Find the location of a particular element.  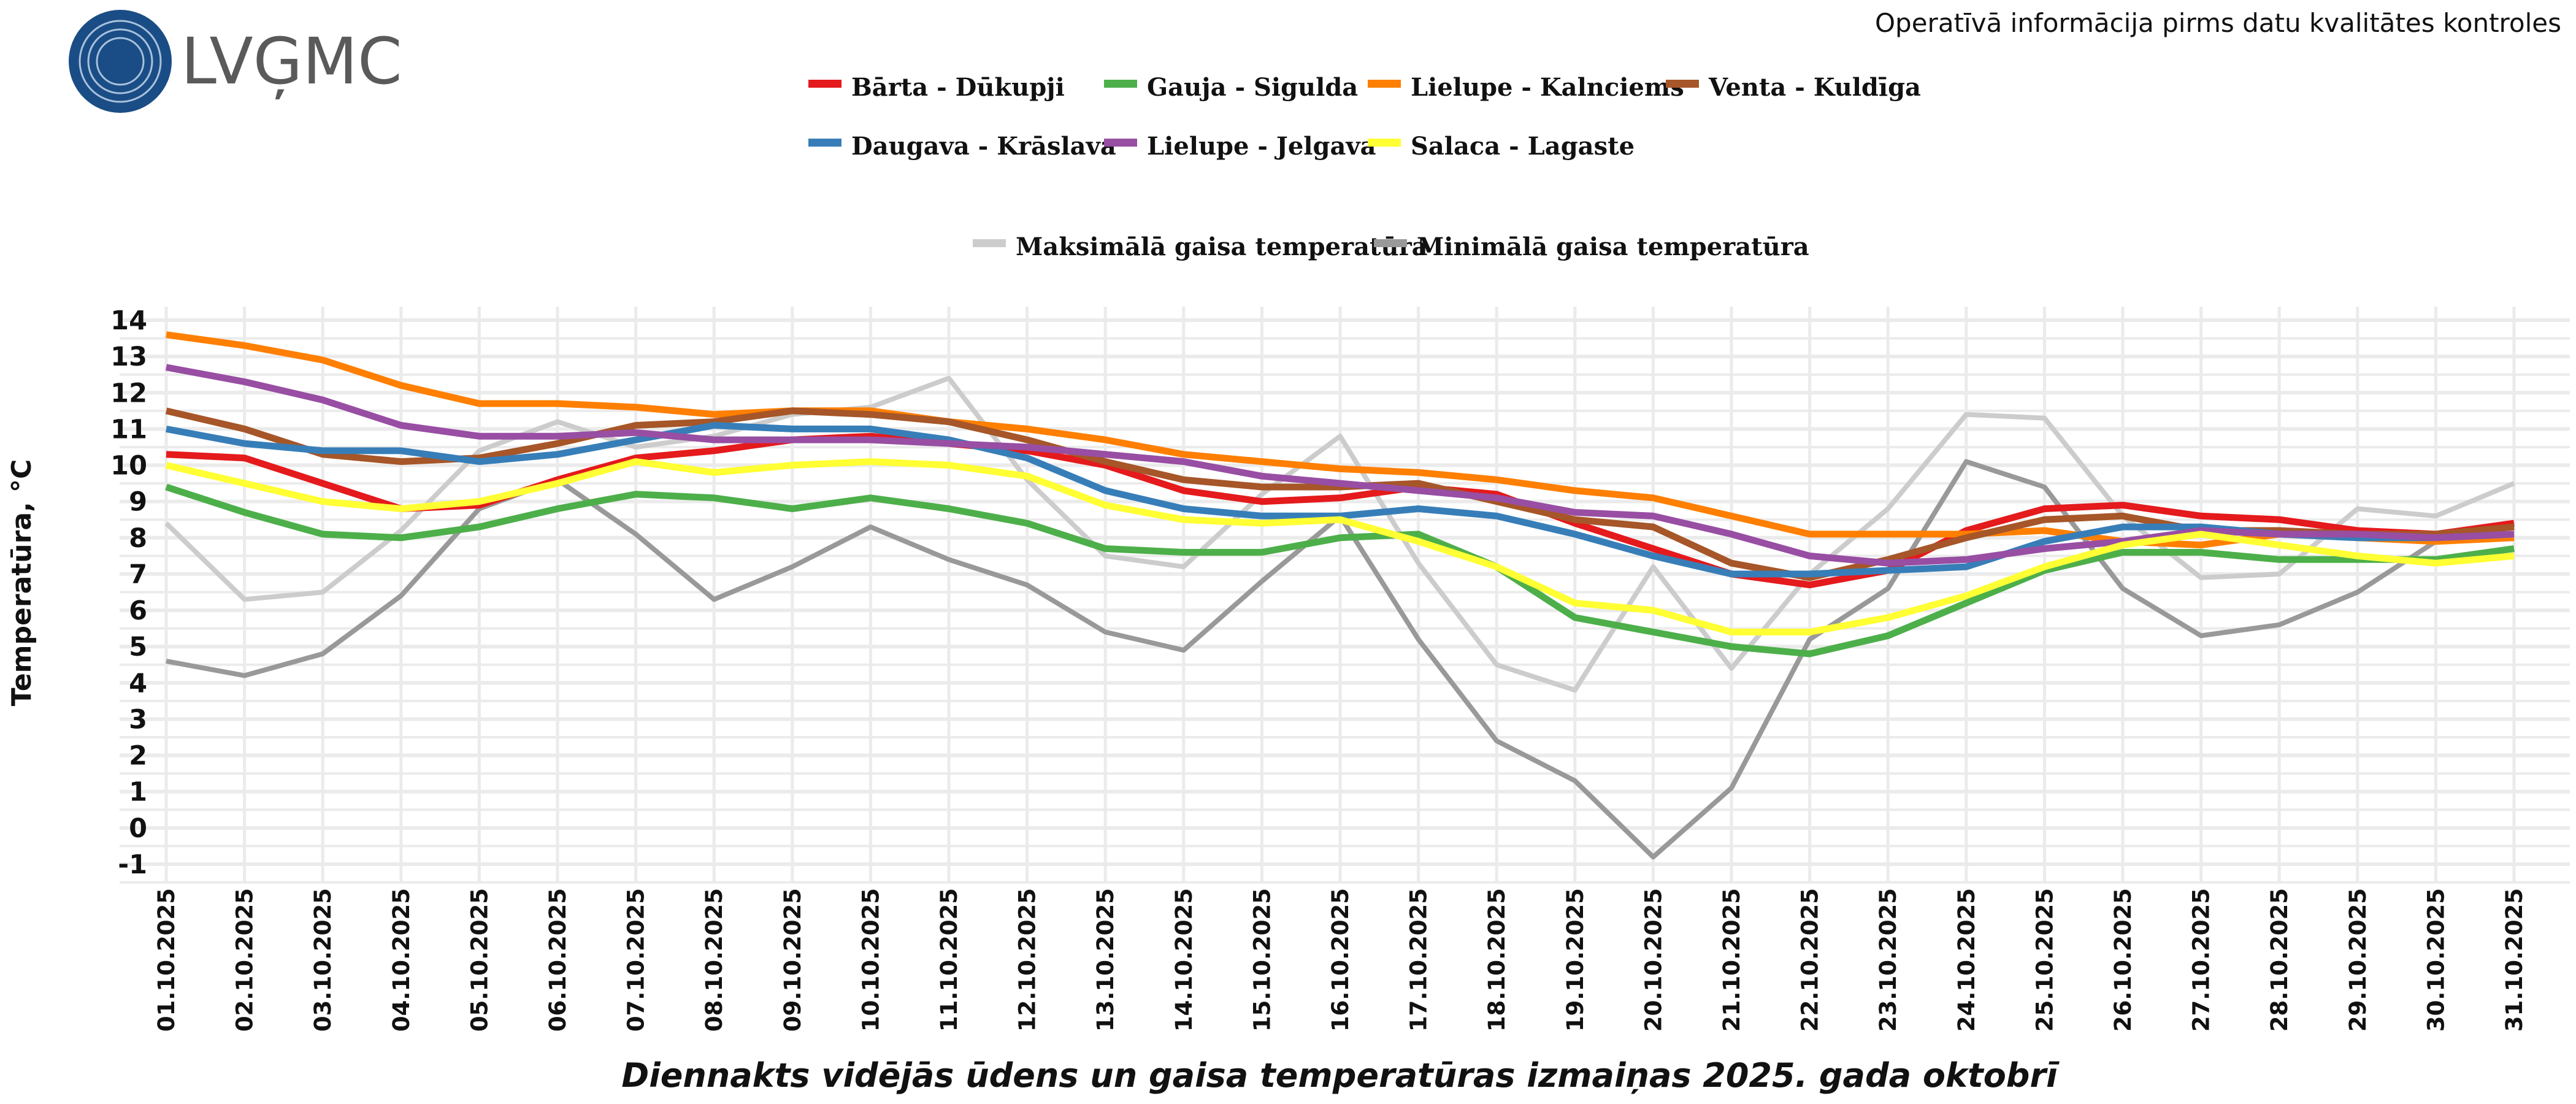

x-tick-label: 16.10.2025 is located at coordinates (1340, 960).